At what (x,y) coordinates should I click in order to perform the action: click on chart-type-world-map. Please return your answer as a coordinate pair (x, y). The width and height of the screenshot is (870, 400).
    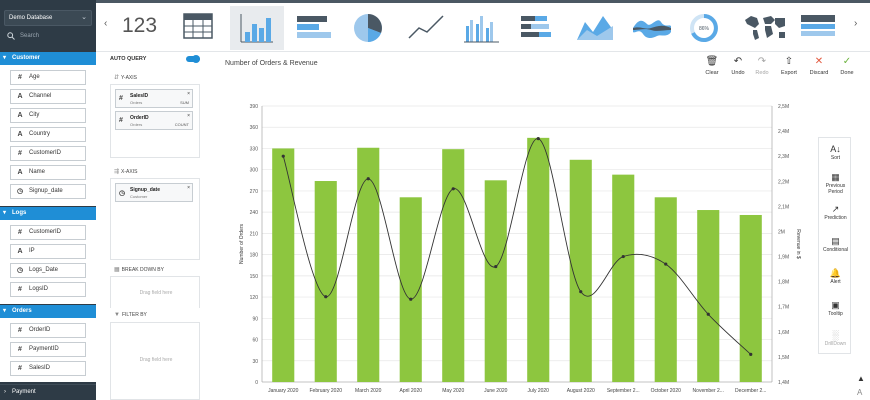
    Looking at the image, I should click on (761, 28).